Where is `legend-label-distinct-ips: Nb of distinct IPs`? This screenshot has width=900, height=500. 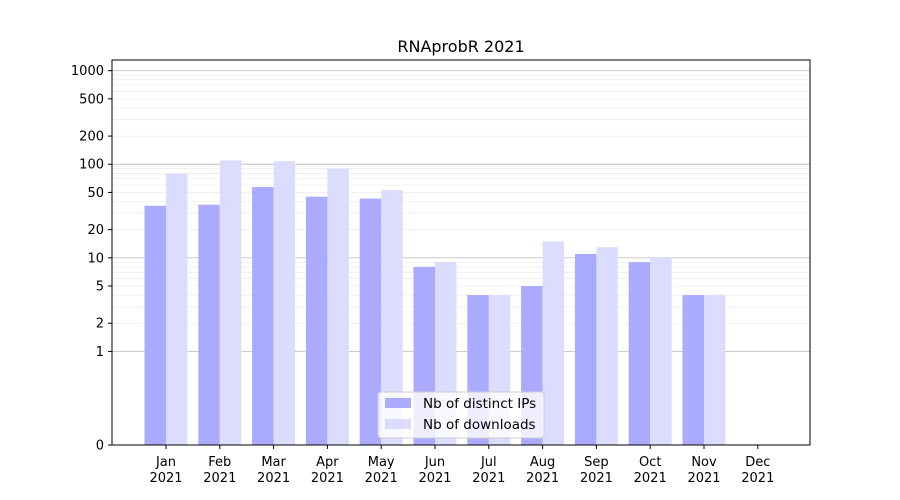 legend-label-distinct-ips: Nb of distinct IPs is located at coordinates (479, 404).